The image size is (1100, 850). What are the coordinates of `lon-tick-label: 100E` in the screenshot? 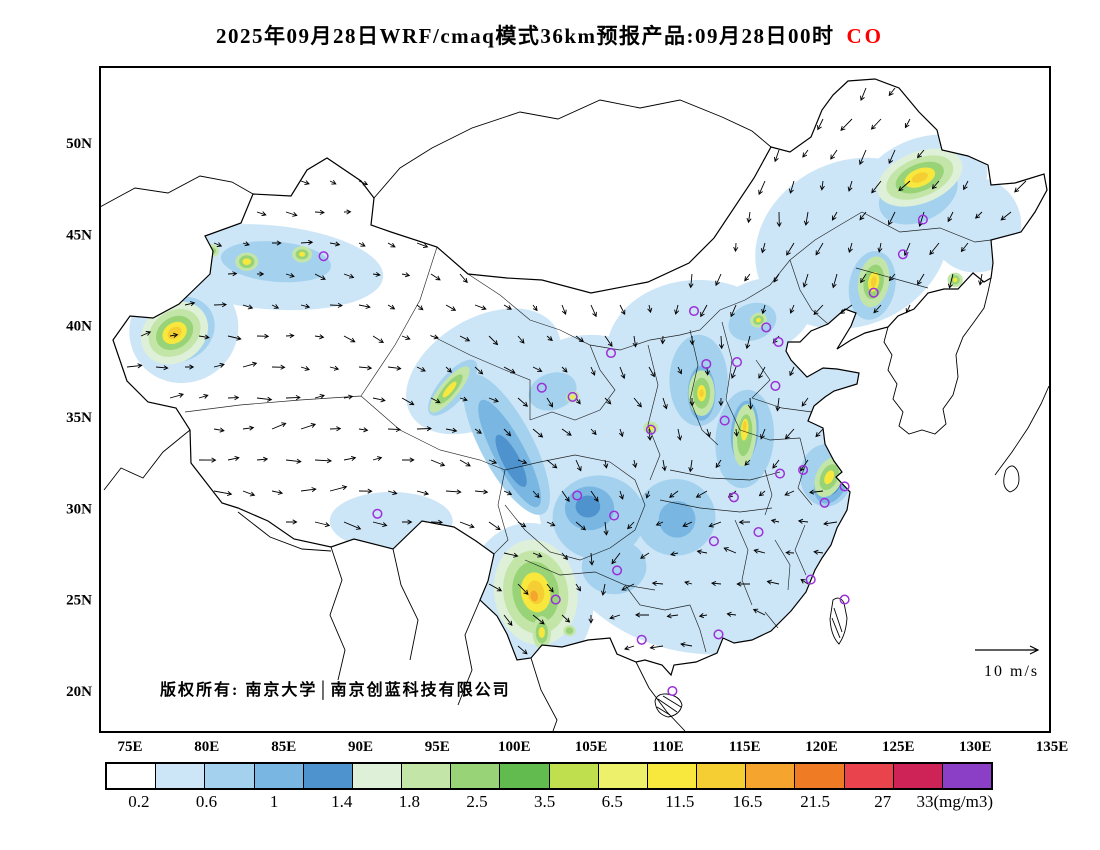 It's located at (514, 747).